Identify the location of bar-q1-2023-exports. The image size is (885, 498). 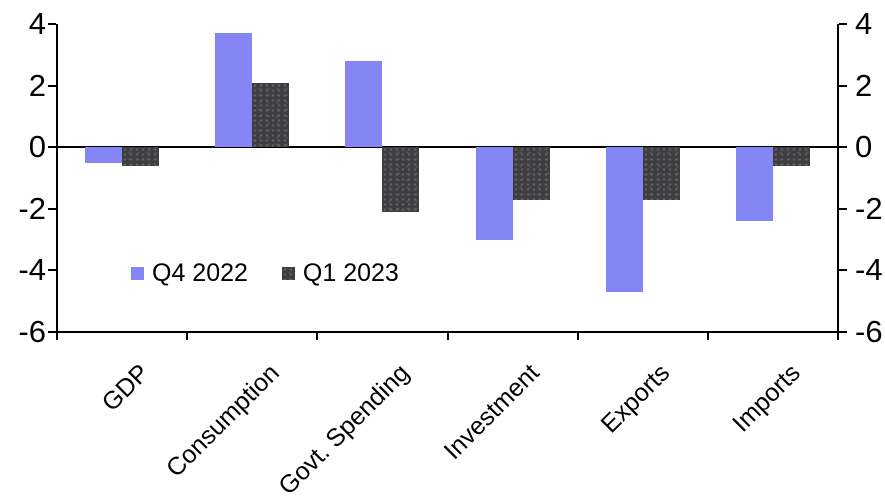
(661, 173).